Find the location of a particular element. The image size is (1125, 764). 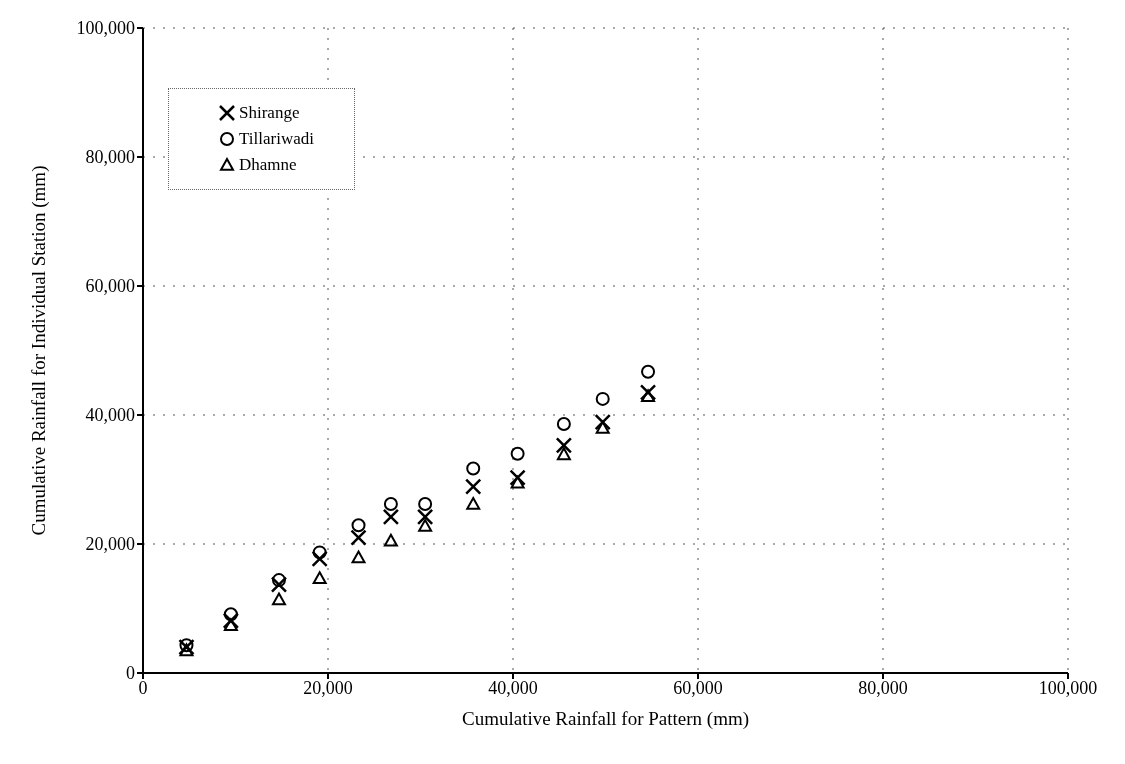

x-tick-label: 20,000 is located at coordinates (328, 687).